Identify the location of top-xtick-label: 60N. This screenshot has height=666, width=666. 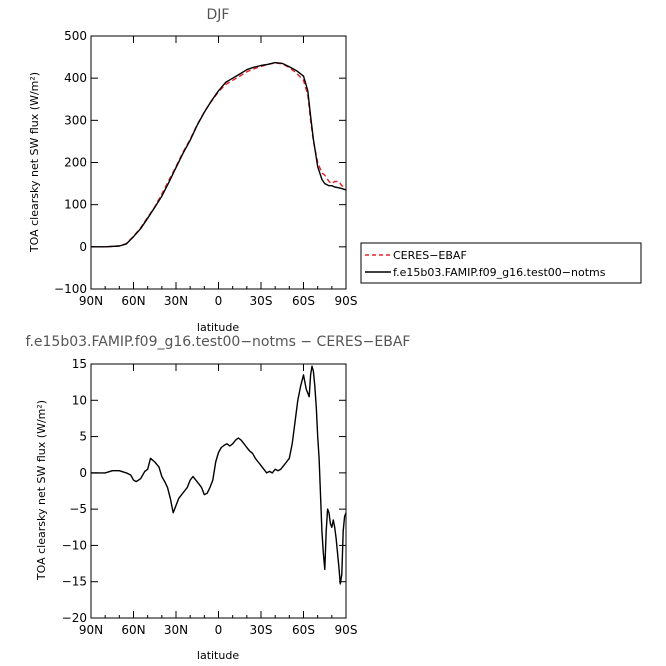
(133, 301).